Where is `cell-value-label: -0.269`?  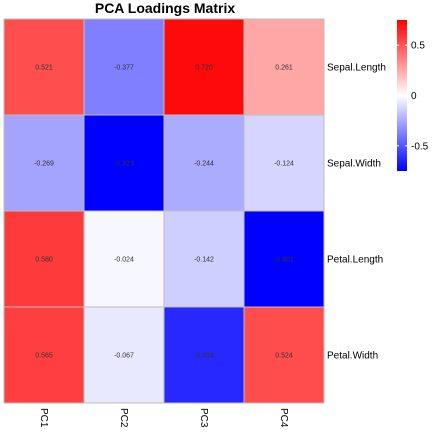
cell-value-label: -0.269 is located at coordinates (44, 164).